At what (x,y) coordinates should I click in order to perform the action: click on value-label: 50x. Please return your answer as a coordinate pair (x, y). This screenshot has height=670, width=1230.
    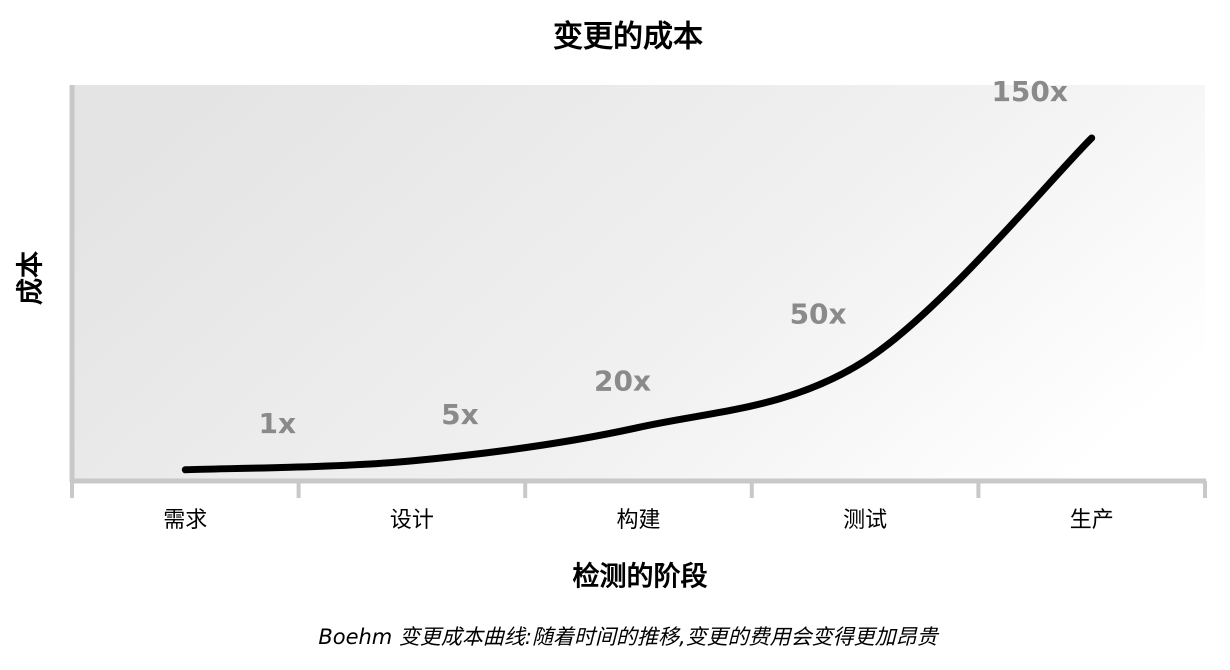
    Looking at the image, I should click on (818, 314).